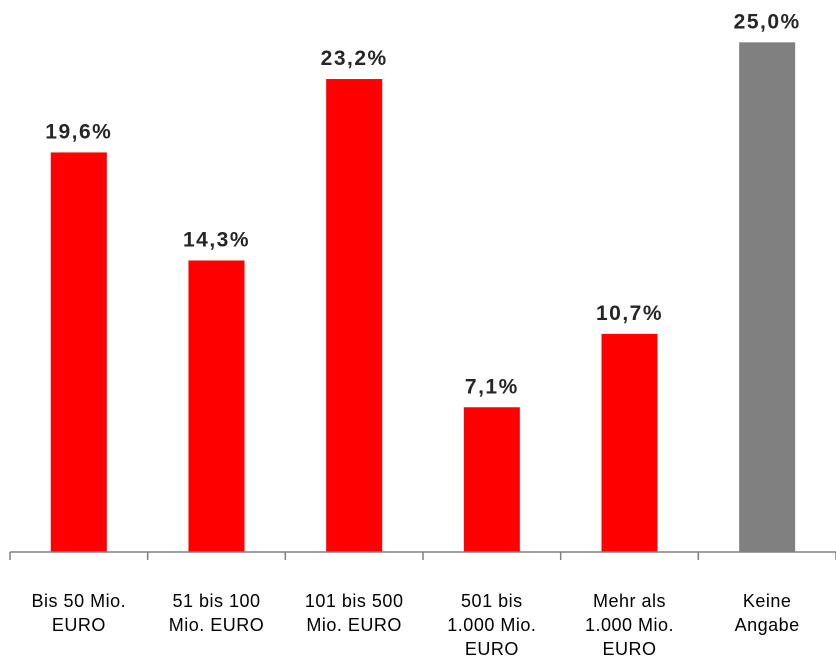 This screenshot has height=664, width=836. I want to click on x-tick-label: 51 bis 100 Mio. EURO, so click(217, 613).